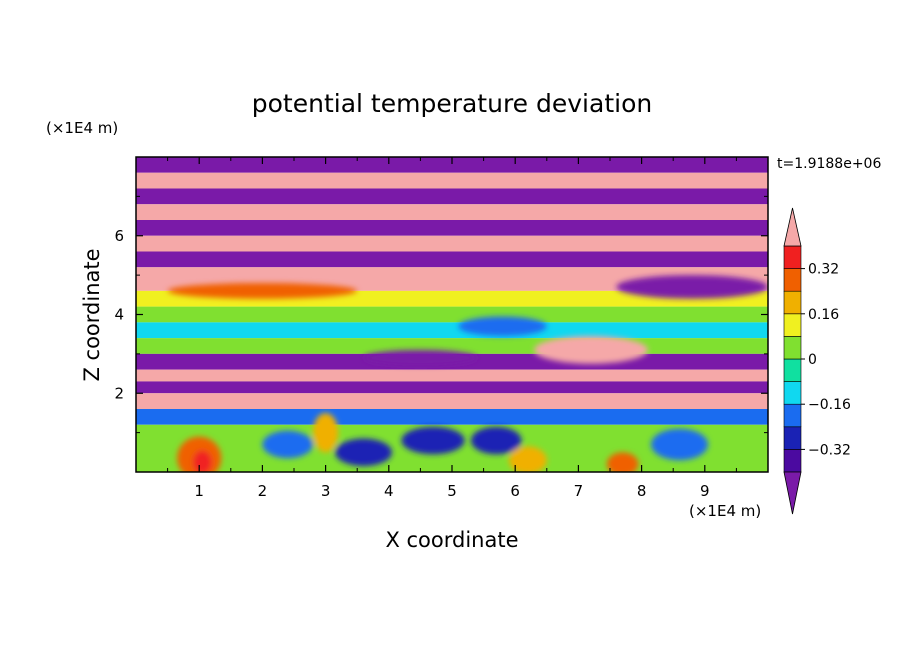 Image resolution: width=904 pixels, height=654 pixels. Describe the element at coordinates (389, 491) in the screenshot. I see `x-tick-label-4: 4` at that location.